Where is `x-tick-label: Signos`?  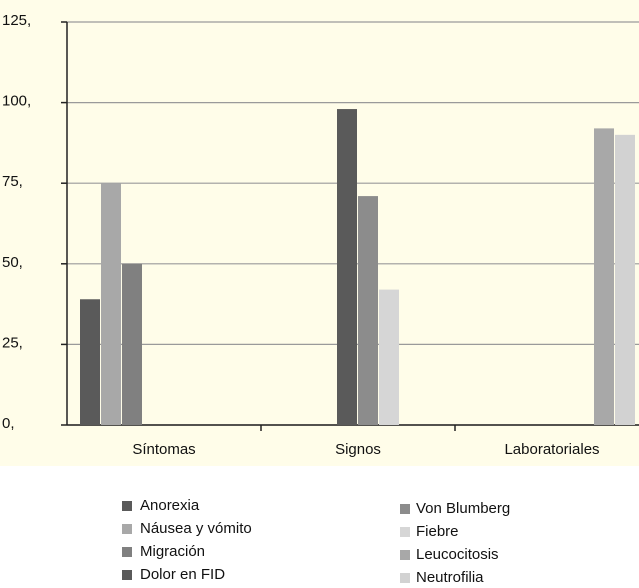
x-tick-label: Signos is located at coordinates (358, 449).